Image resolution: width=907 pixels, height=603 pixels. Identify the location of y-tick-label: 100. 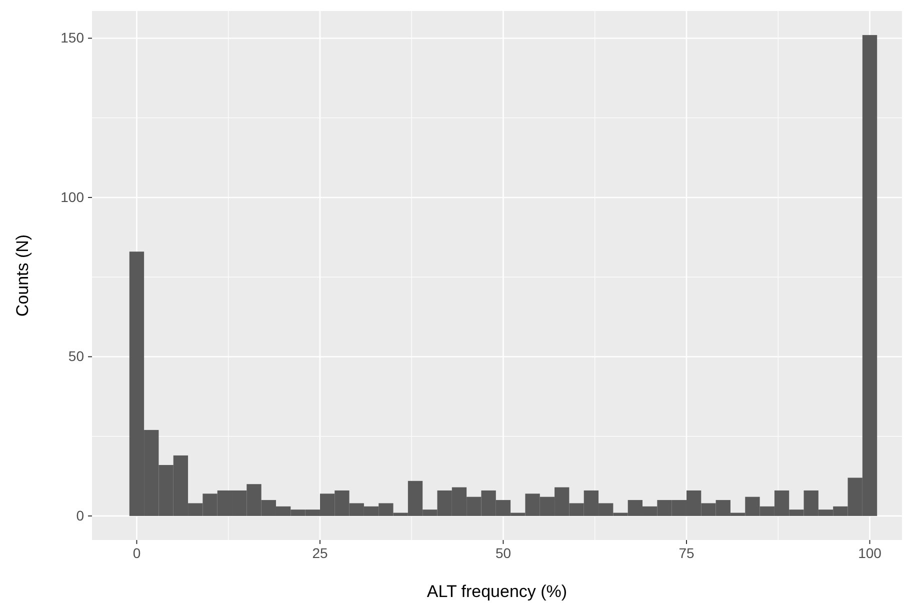
(72, 196).